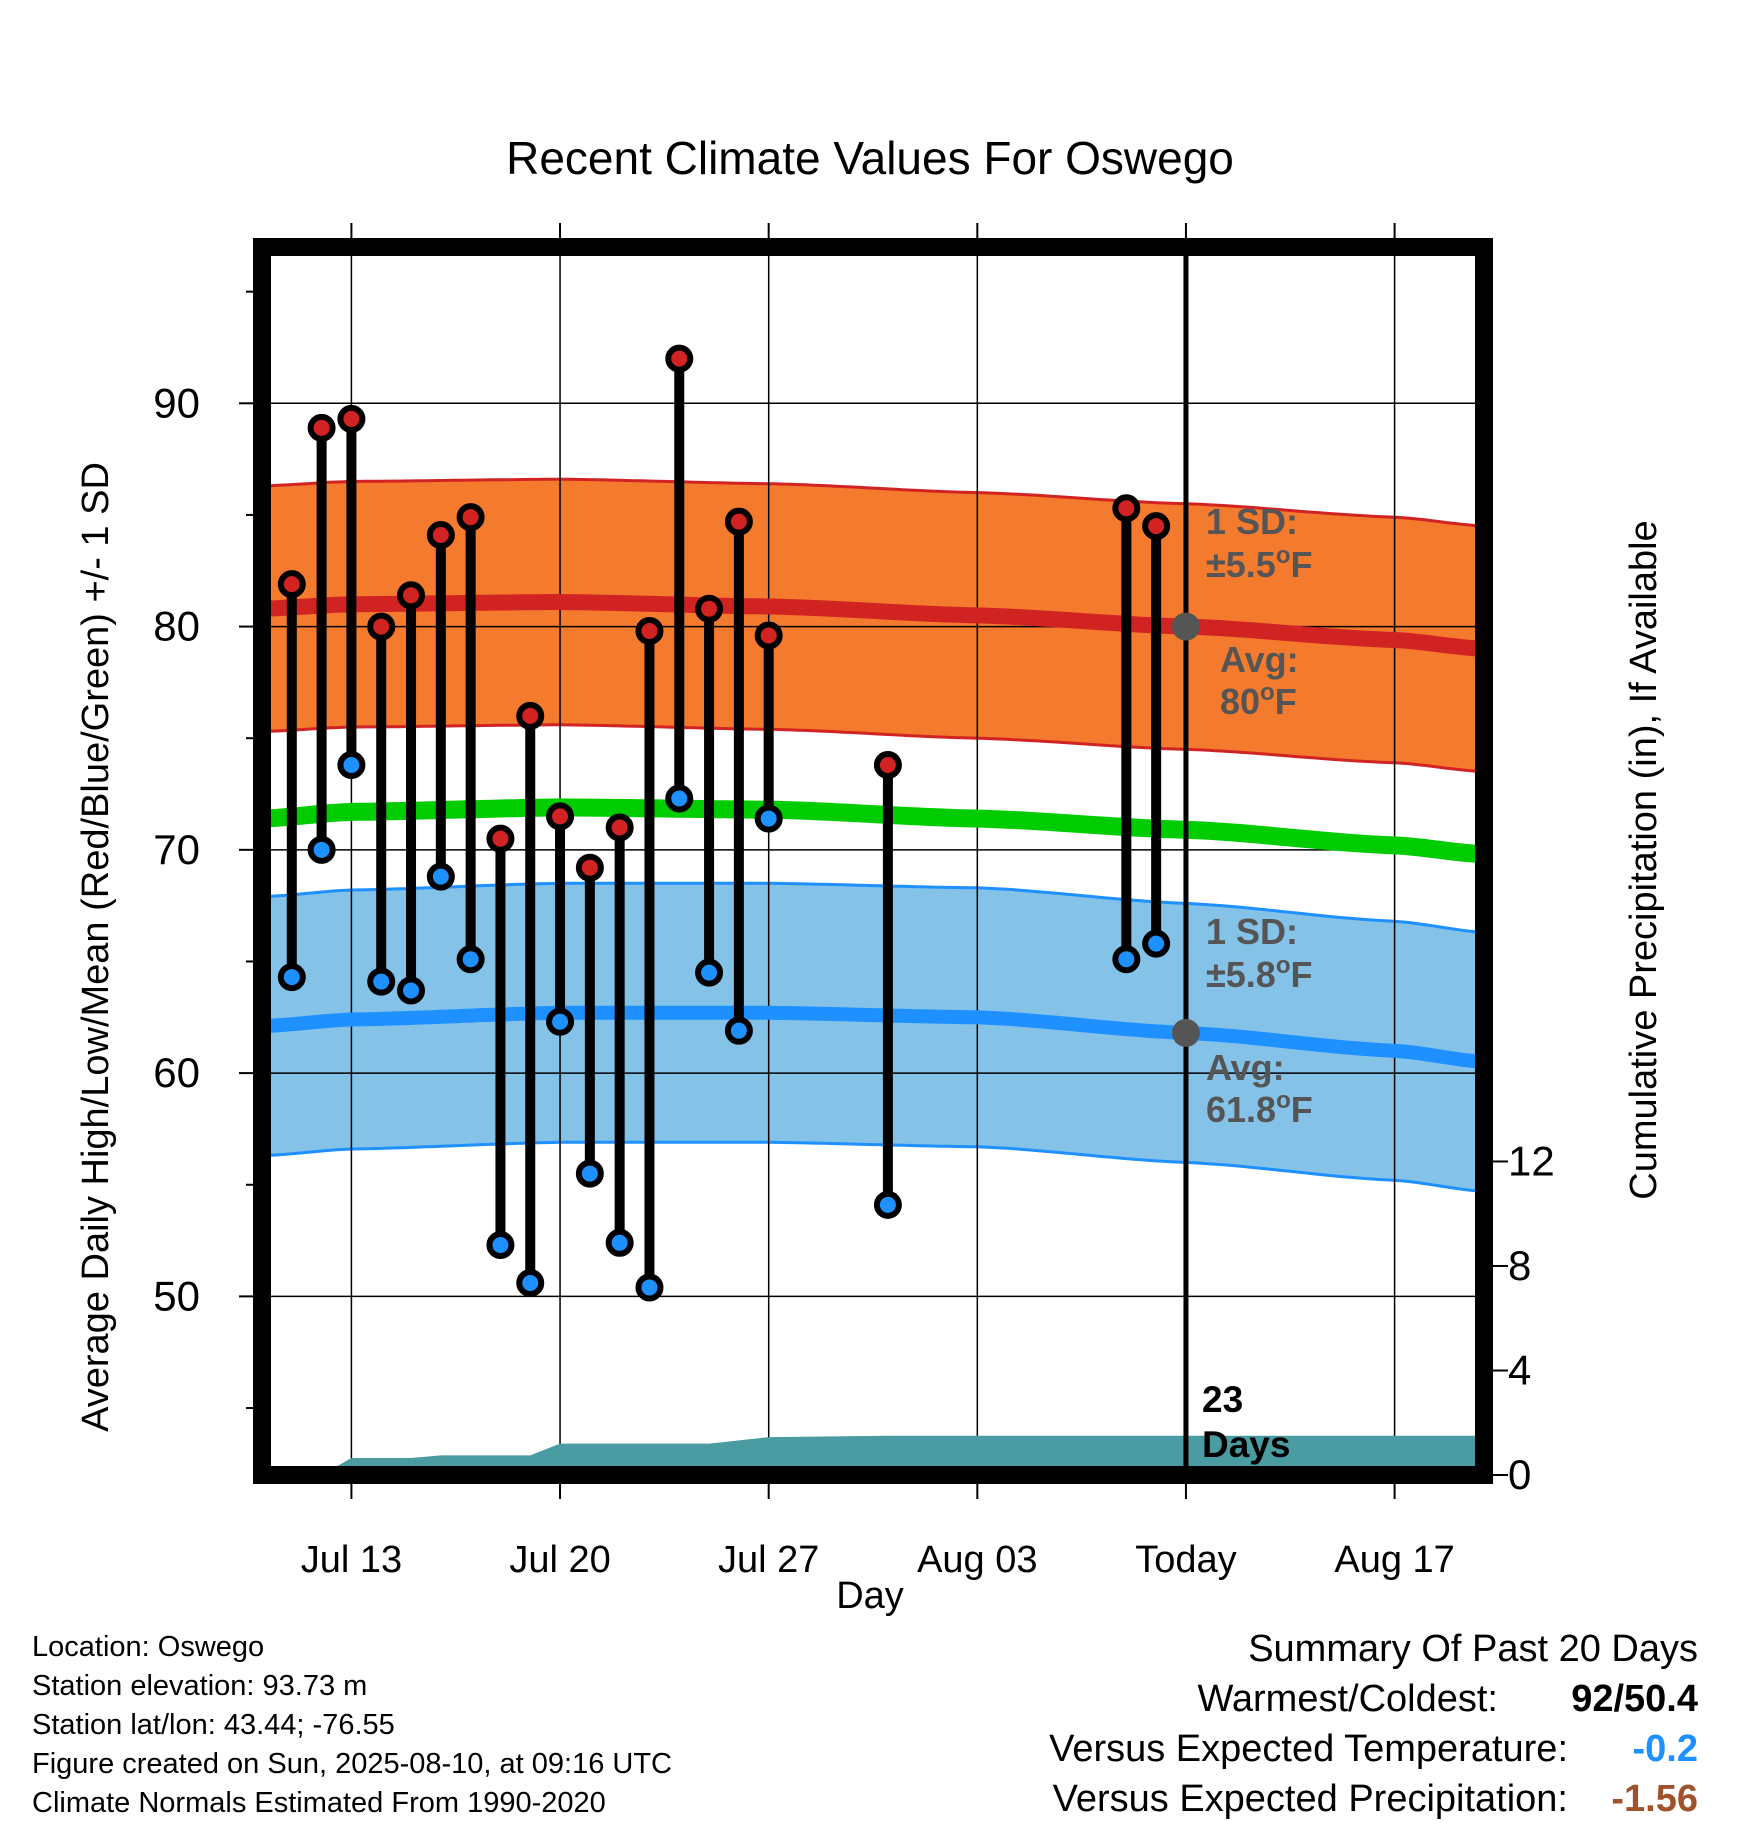 The height and width of the screenshot is (1828, 1748). I want to click on low-sd-label: 1 SD:, so click(1252, 931).